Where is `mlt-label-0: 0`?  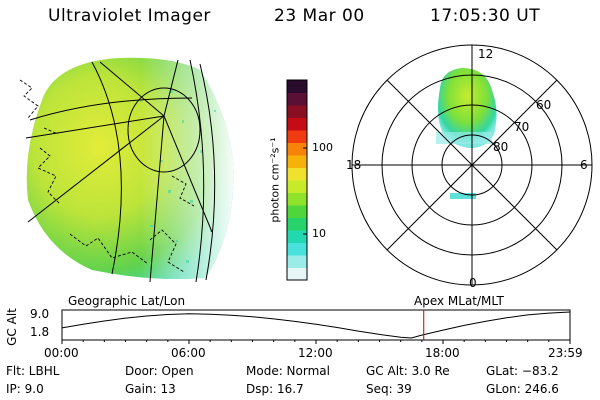
mlt-label-0: 0 is located at coordinates (473, 283).